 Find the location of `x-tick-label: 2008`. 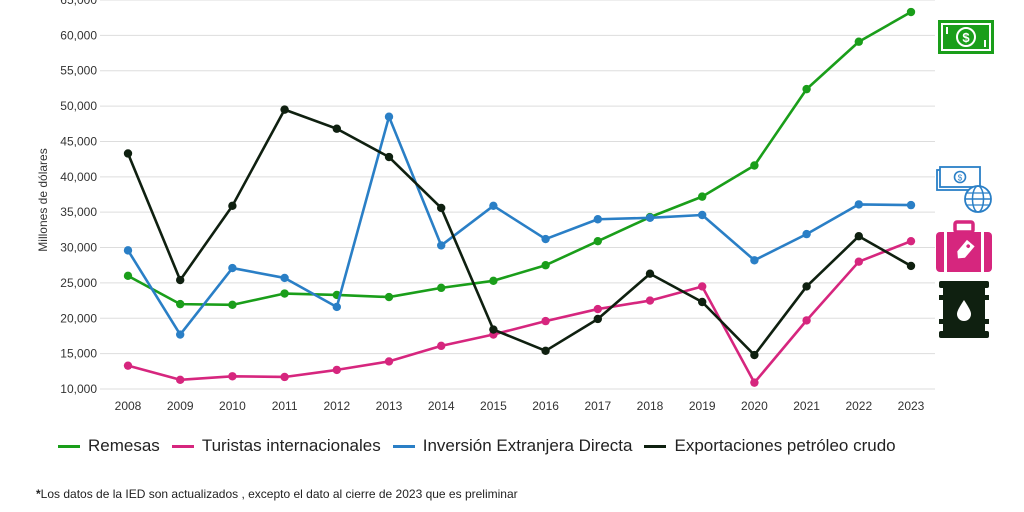

x-tick-label: 2008 is located at coordinates (128, 406).